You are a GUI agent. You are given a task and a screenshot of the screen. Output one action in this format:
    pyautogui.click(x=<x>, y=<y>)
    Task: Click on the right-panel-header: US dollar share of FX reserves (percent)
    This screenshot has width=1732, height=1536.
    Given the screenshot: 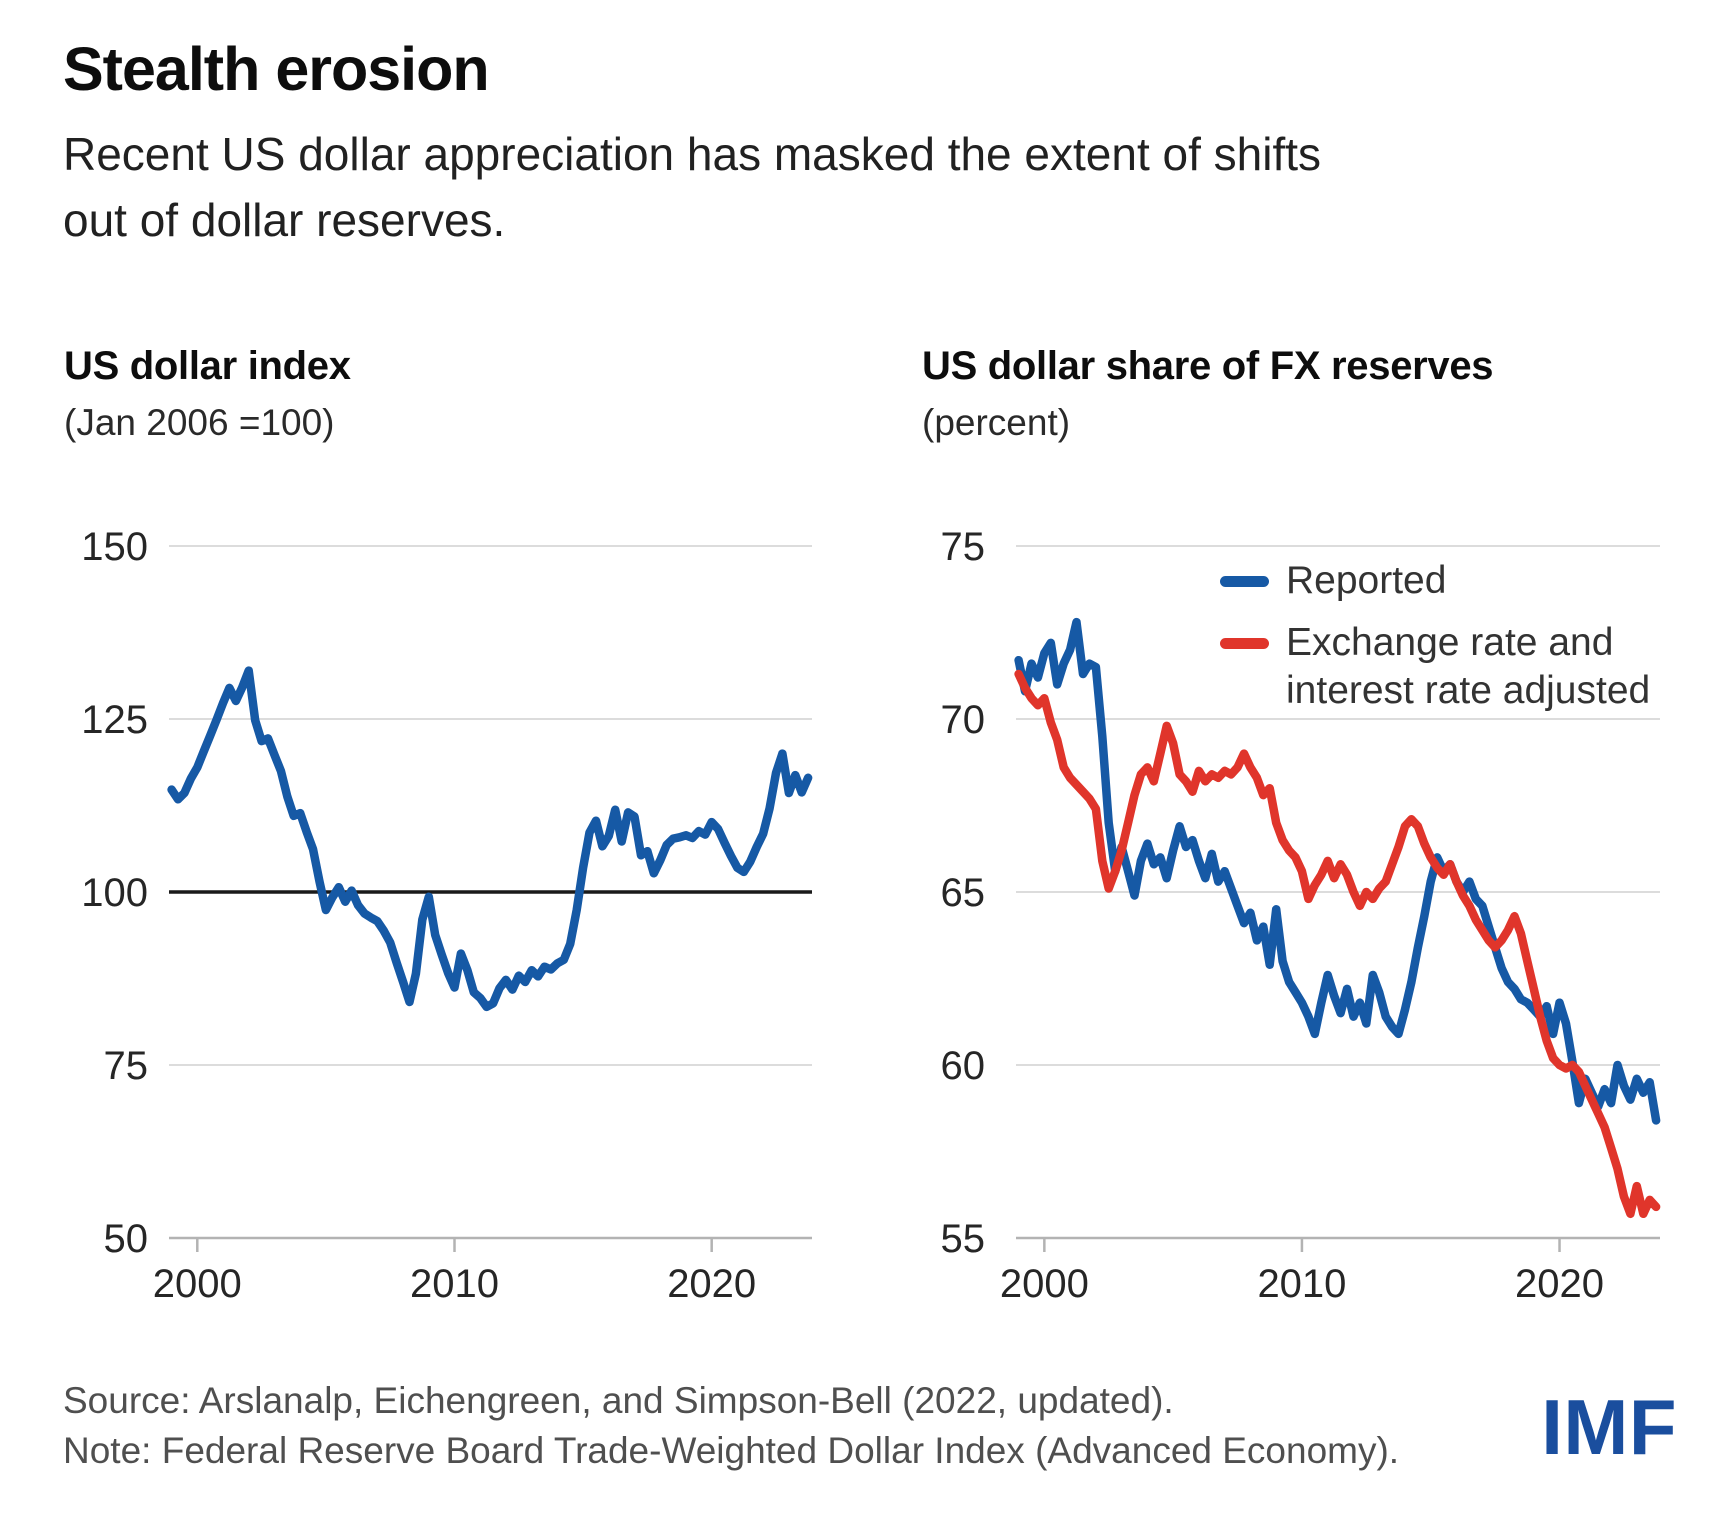 What is the action you would take?
    pyautogui.click(x=1208, y=394)
    